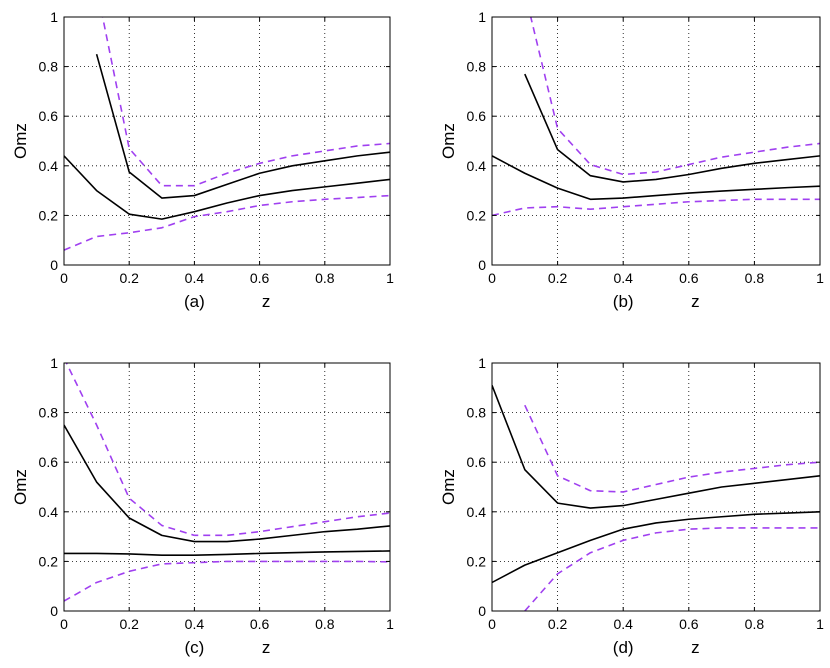 The image size is (830, 668). What do you see at coordinates (194, 301) in the screenshot?
I see `panel-label: (a)` at bounding box center [194, 301].